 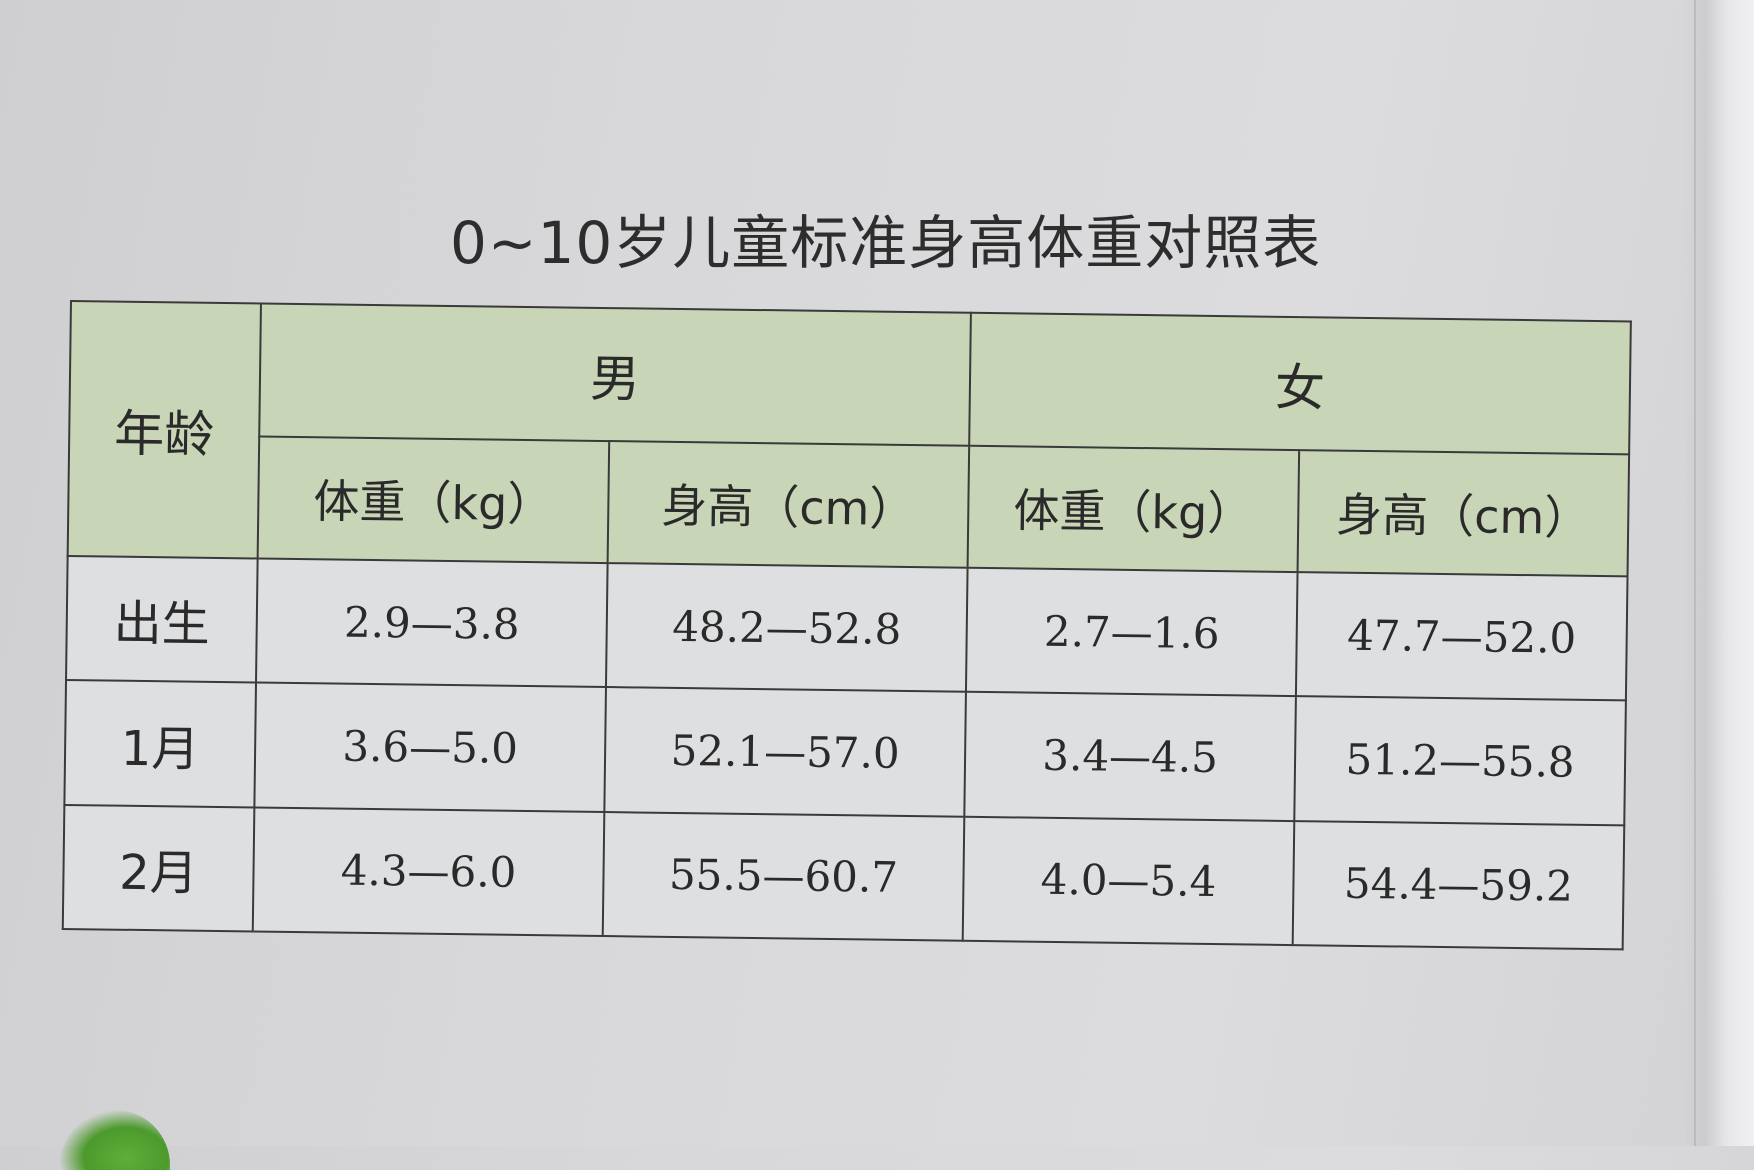 What do you see at coordinates (158, 868) in the screenshot?
I see `age-cell: 2月` at bounding box center [158, 868].